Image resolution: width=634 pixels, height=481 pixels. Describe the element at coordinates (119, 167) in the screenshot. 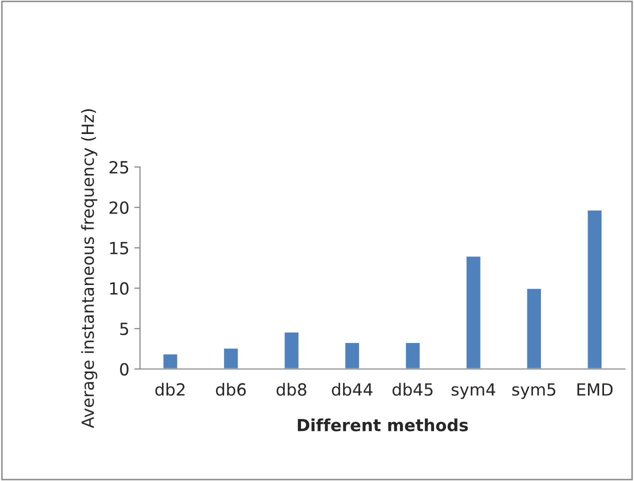

I see `y-tick-label: 25` at that location.